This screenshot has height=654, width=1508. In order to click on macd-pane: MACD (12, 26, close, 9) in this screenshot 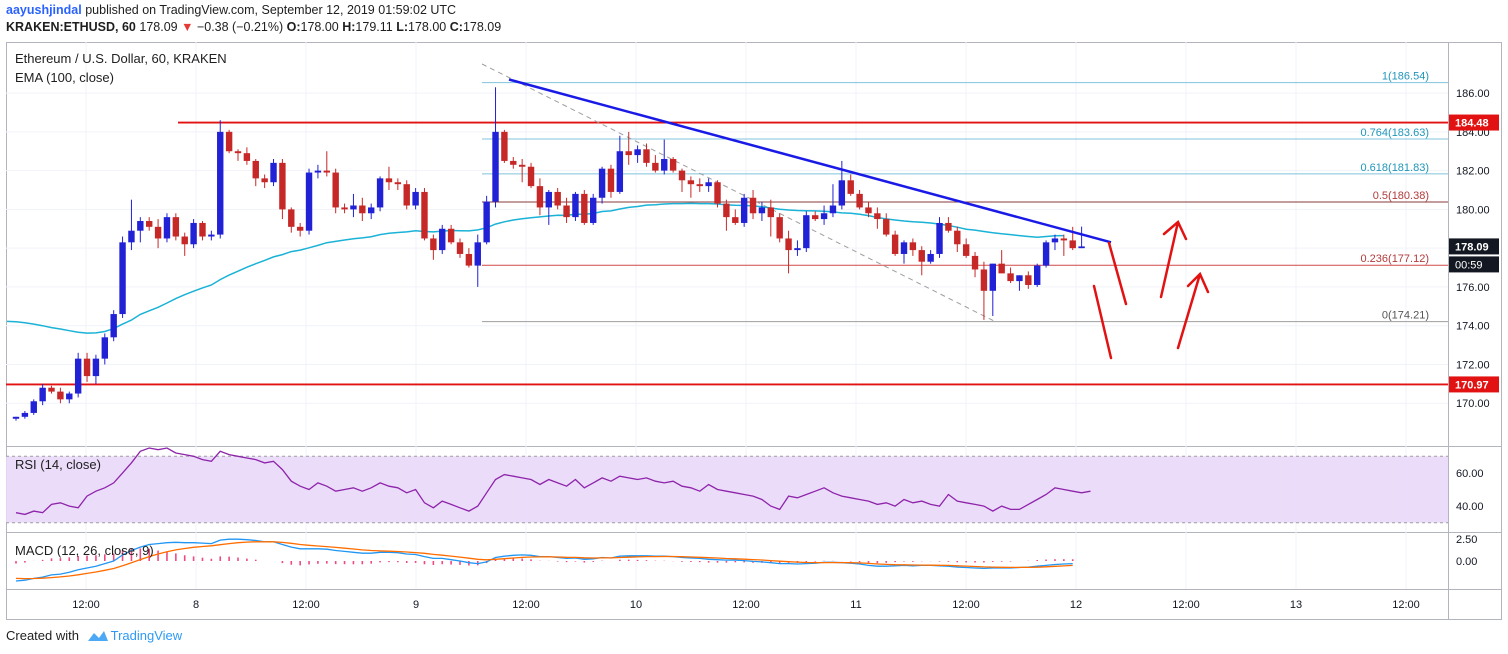, I will do `click(544, 560)`.